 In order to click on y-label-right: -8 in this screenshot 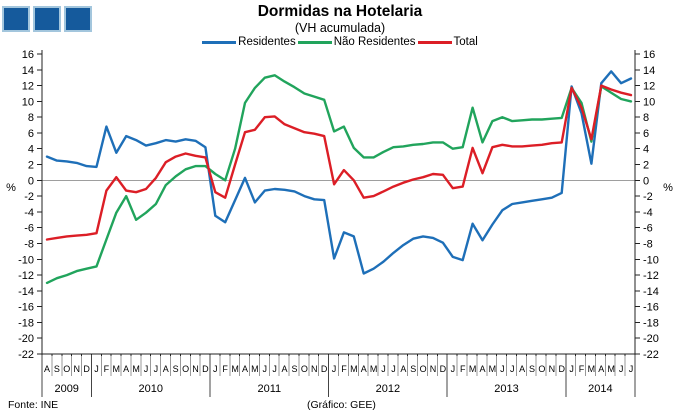, I will do `click(648, 244)`.